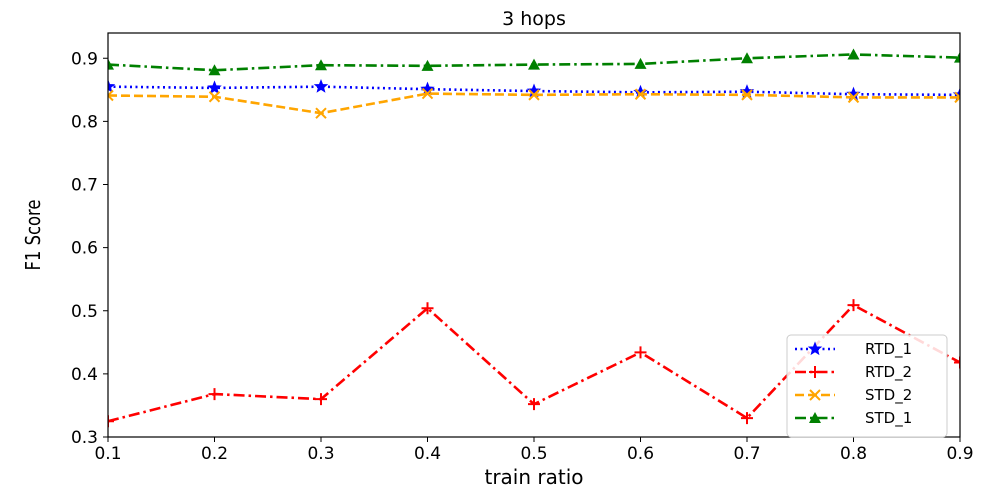 This screenshot has height=498, width=996. What do you see at coordinates (959, 454) in the screenshot?
I see `x-tick-label: 0.9` at bounding box center [959, 454].